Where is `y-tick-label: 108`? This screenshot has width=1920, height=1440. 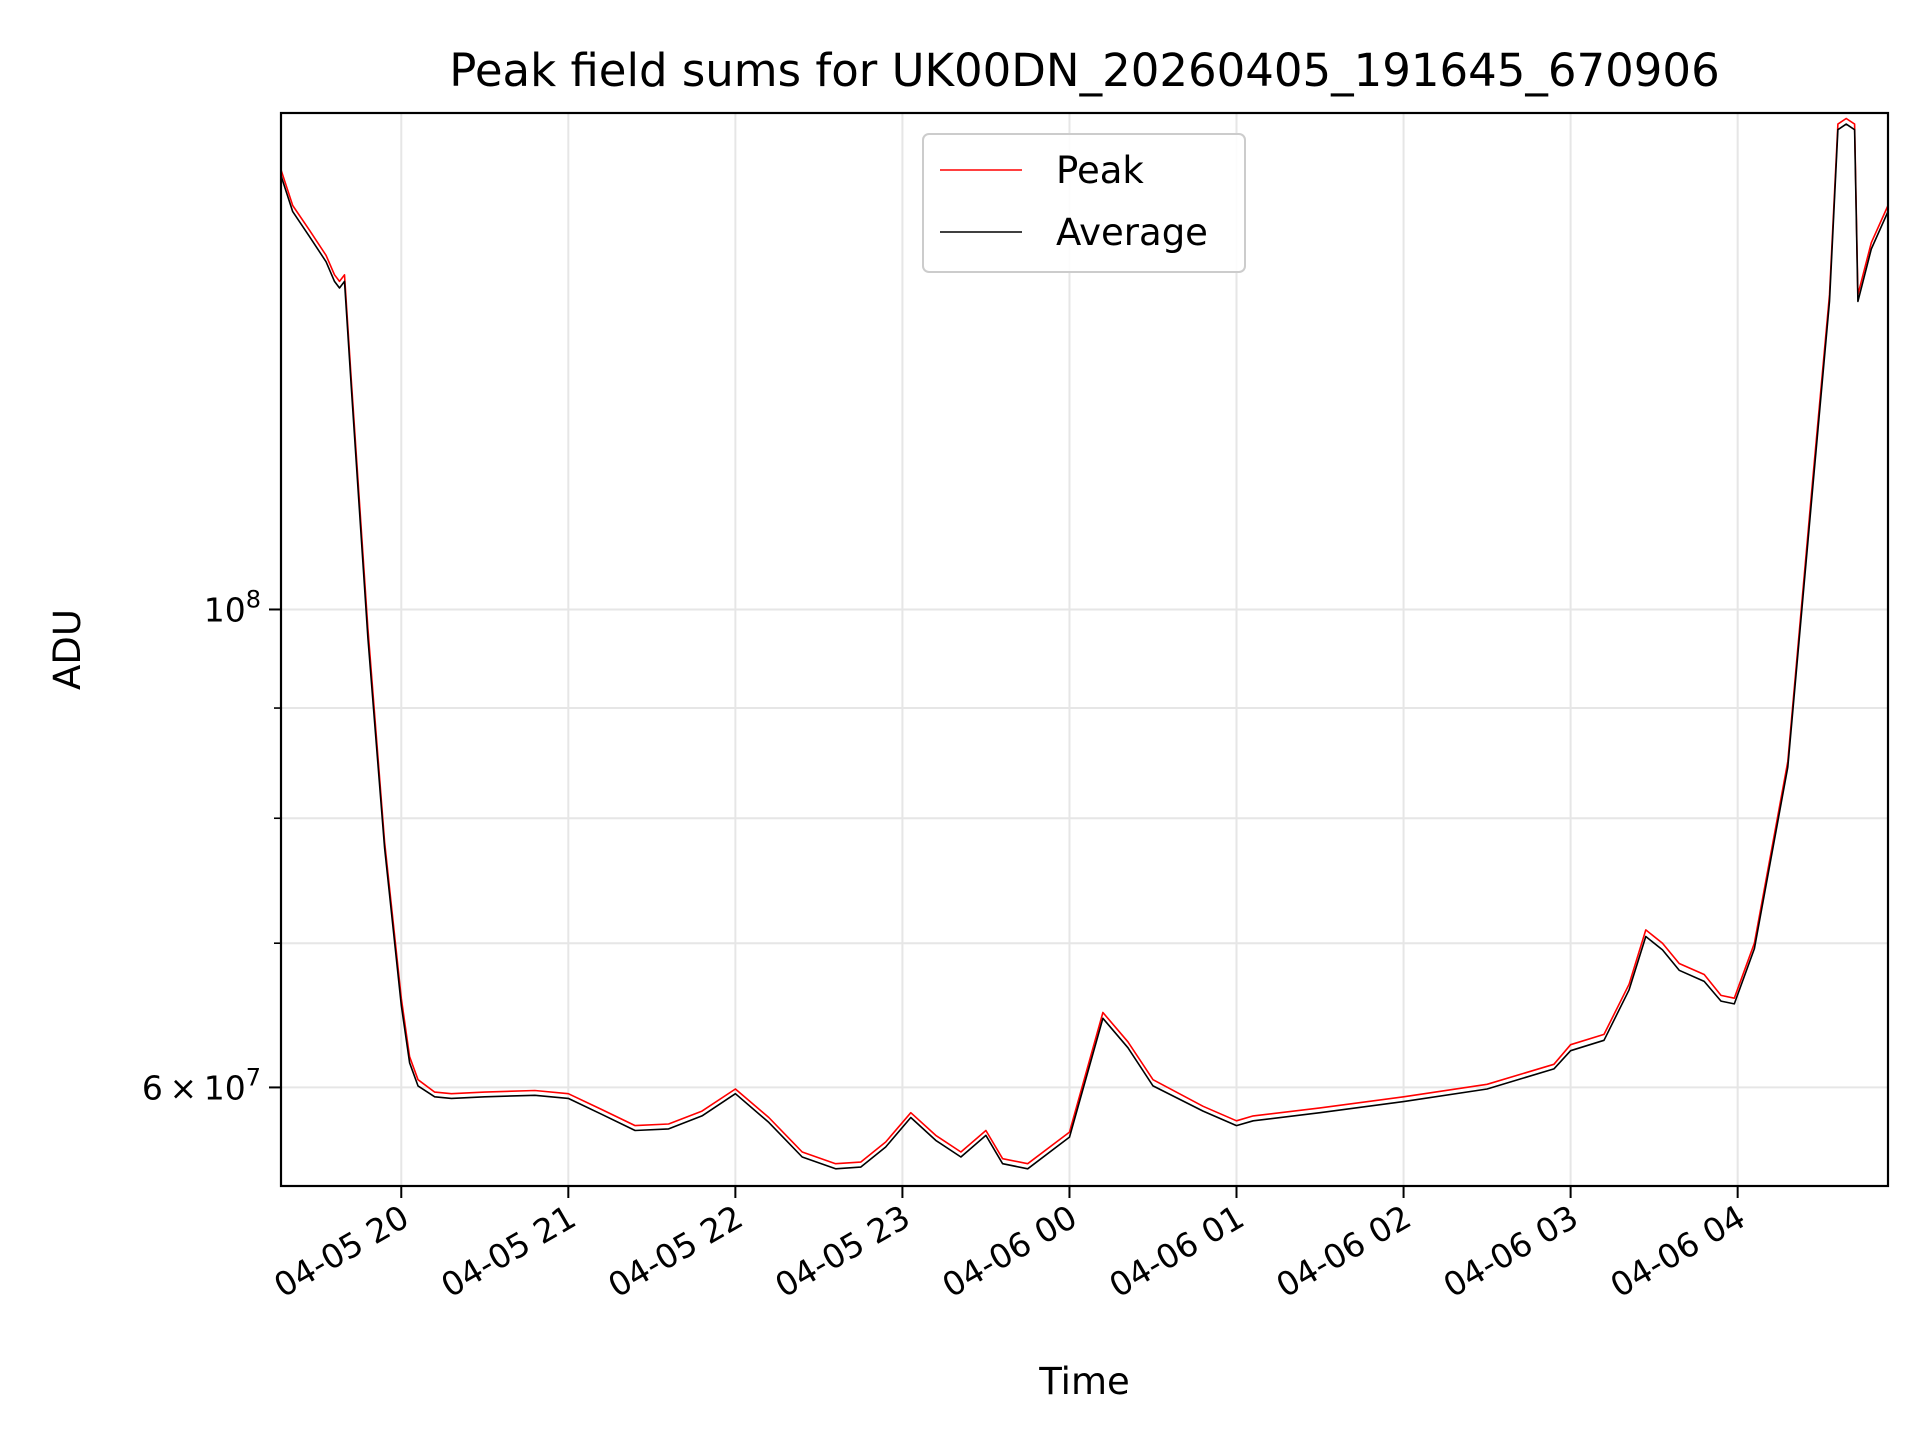
y-tick-label: 108 is located at coordinates (232, 607).